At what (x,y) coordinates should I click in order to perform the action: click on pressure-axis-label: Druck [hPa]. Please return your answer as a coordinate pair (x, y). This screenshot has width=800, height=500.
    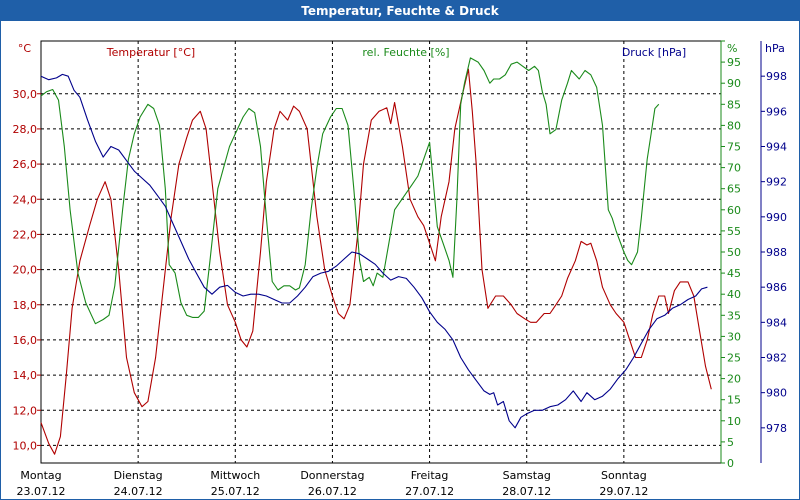
    Looking at the image, I should click on (654, 52).